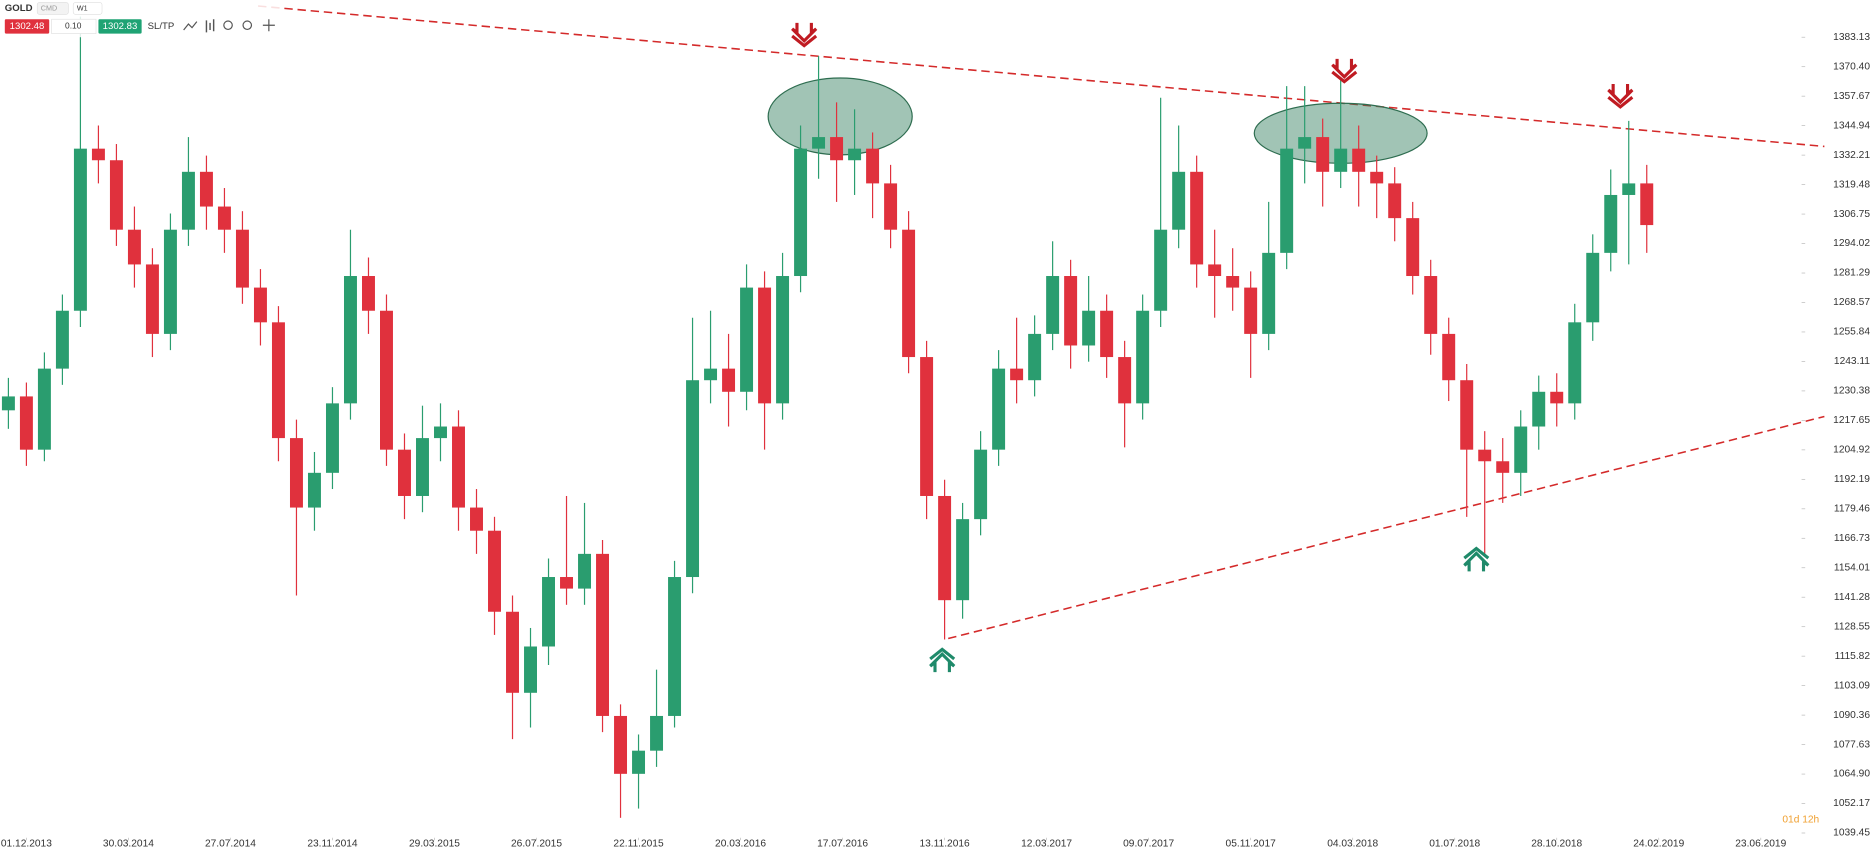  What do you see at coordinates (19, 8) in the screenshot?
I see `symbol: GOLD` at bounding box center [19, 8].